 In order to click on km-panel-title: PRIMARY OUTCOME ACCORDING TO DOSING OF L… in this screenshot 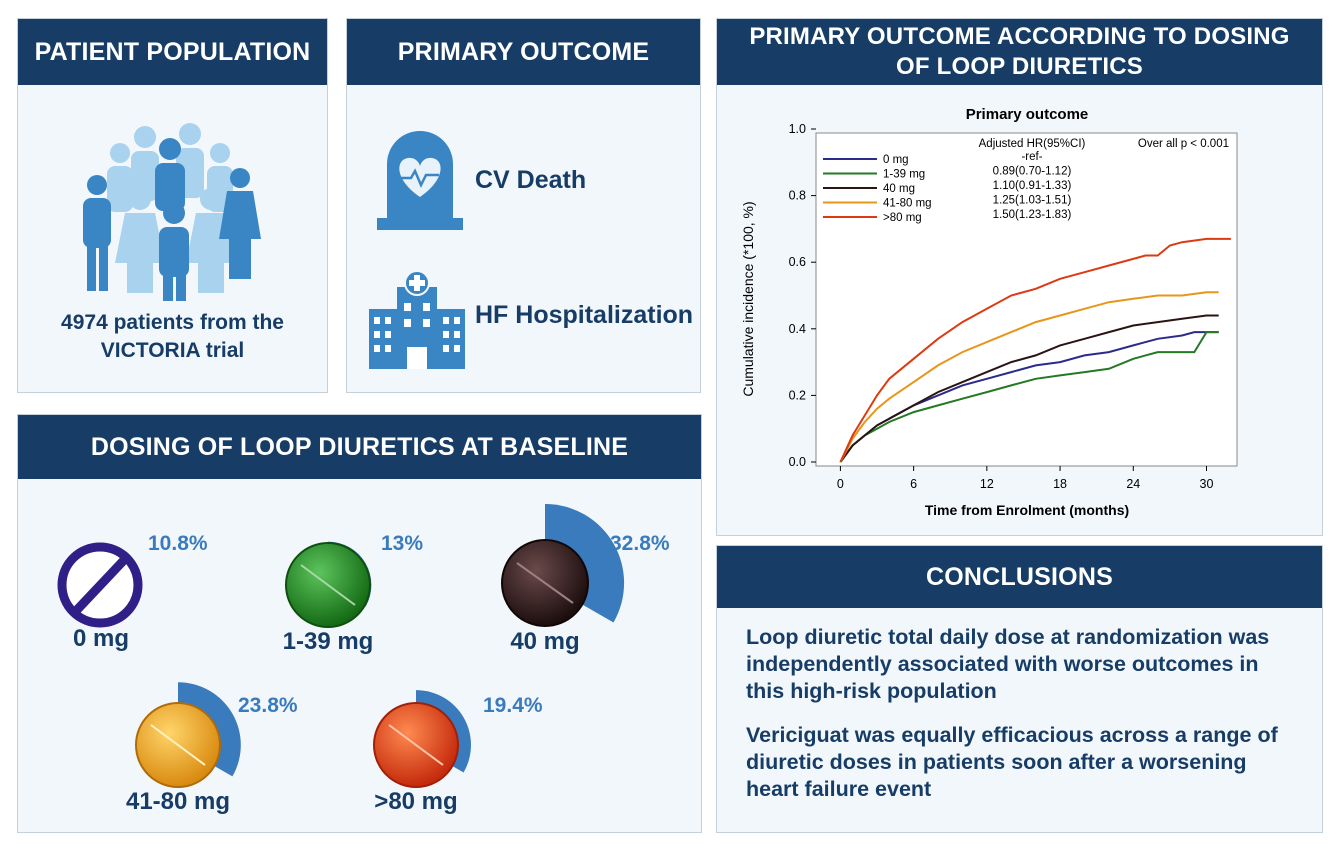, I will do `click(1019, 52)`.